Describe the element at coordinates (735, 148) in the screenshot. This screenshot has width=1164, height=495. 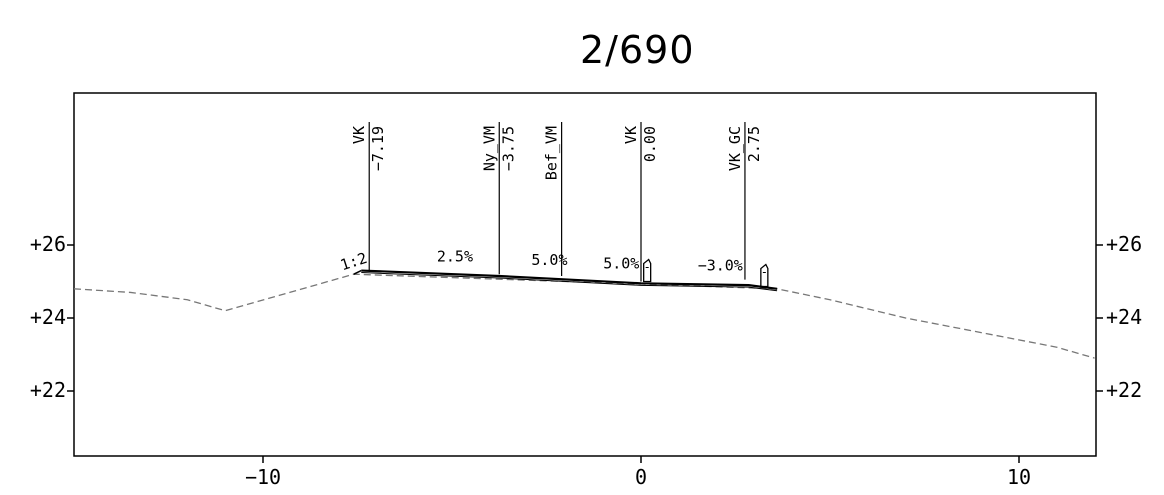
I see `marker-name: VK_GC` at that location.